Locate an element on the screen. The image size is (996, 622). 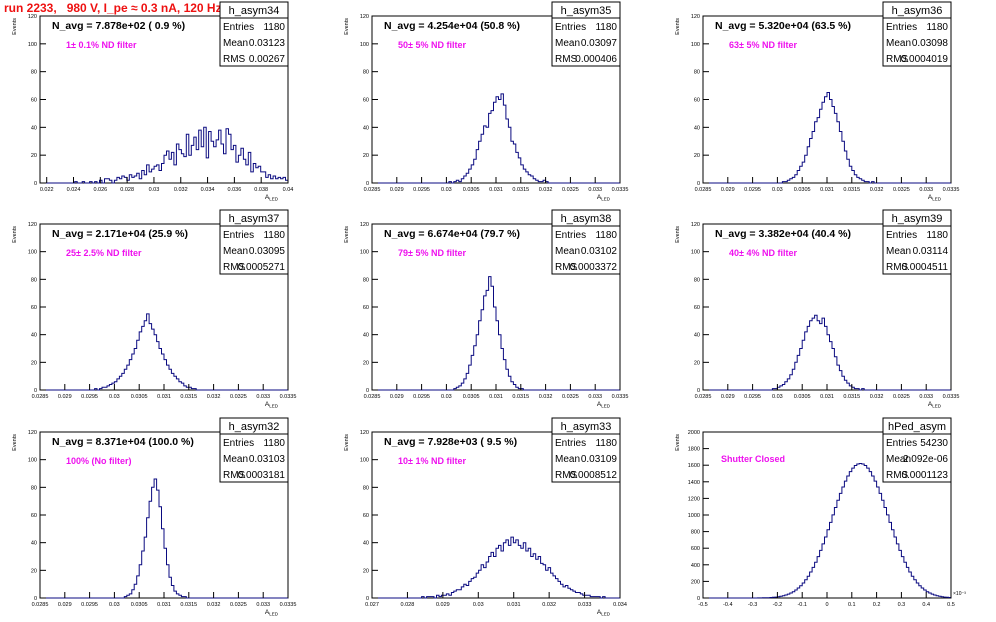
stats-box-title: h_asym36 is located at coordinates (917, 11).